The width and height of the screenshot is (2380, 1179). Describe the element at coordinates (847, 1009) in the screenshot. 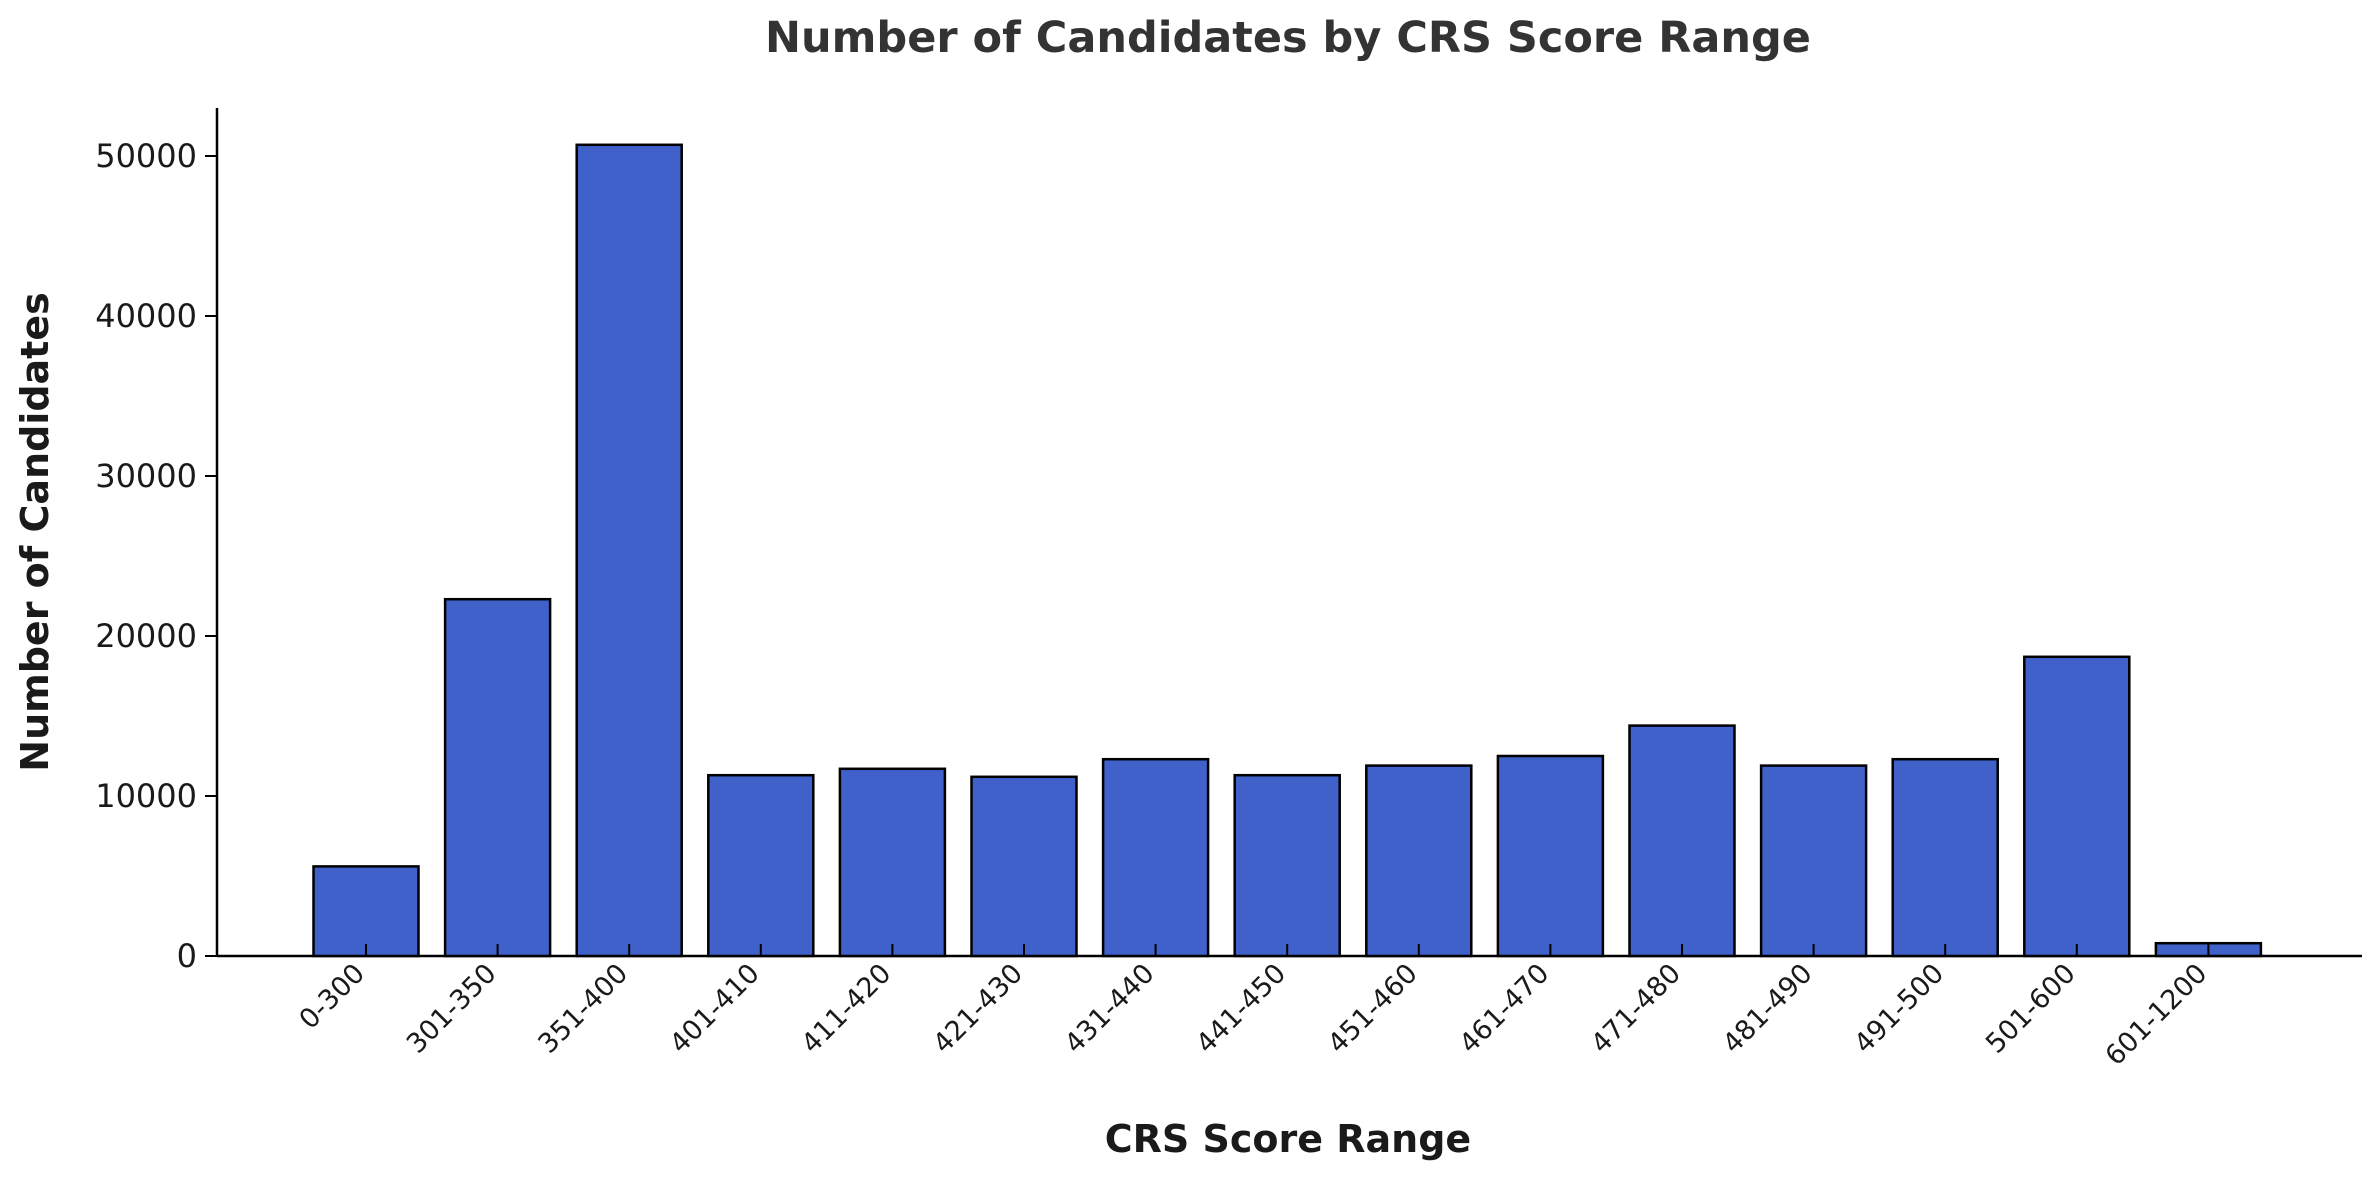

I see `x-tick-label: 411-420` at that location.